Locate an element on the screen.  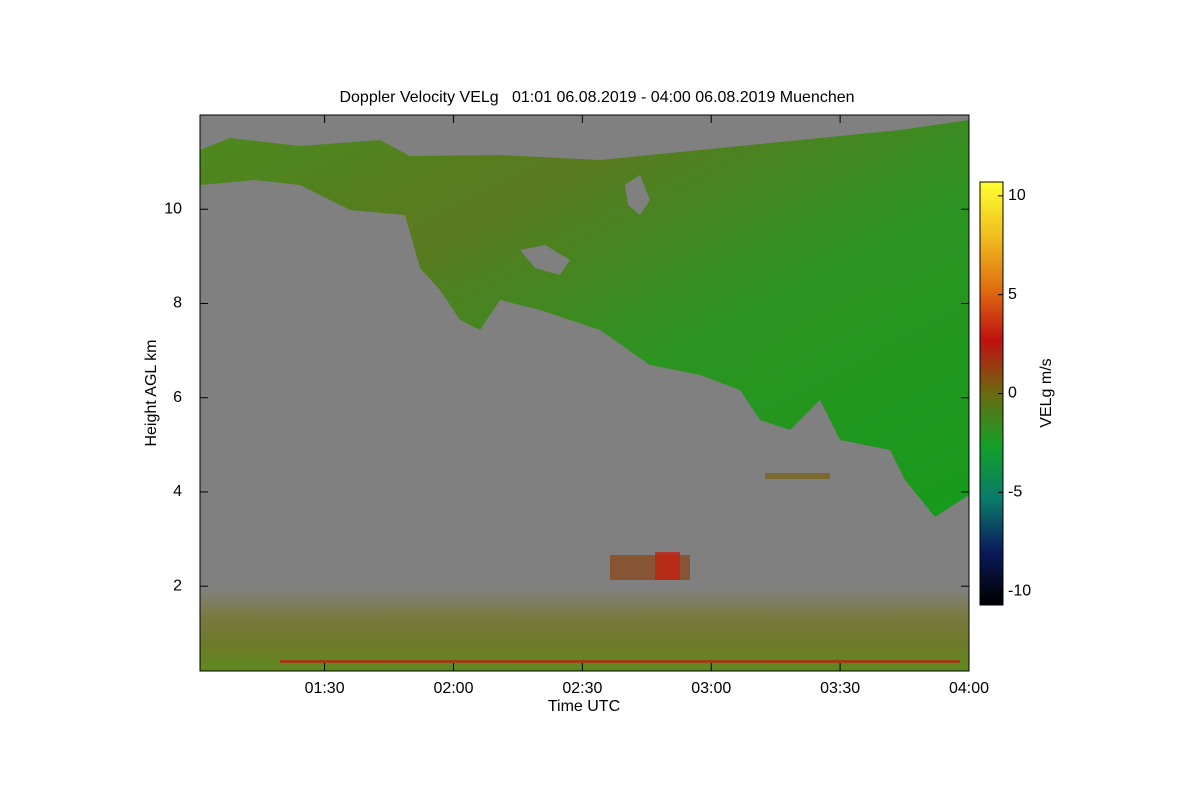
x-tick-label: 04:00 is located at coordinates (969, 688).